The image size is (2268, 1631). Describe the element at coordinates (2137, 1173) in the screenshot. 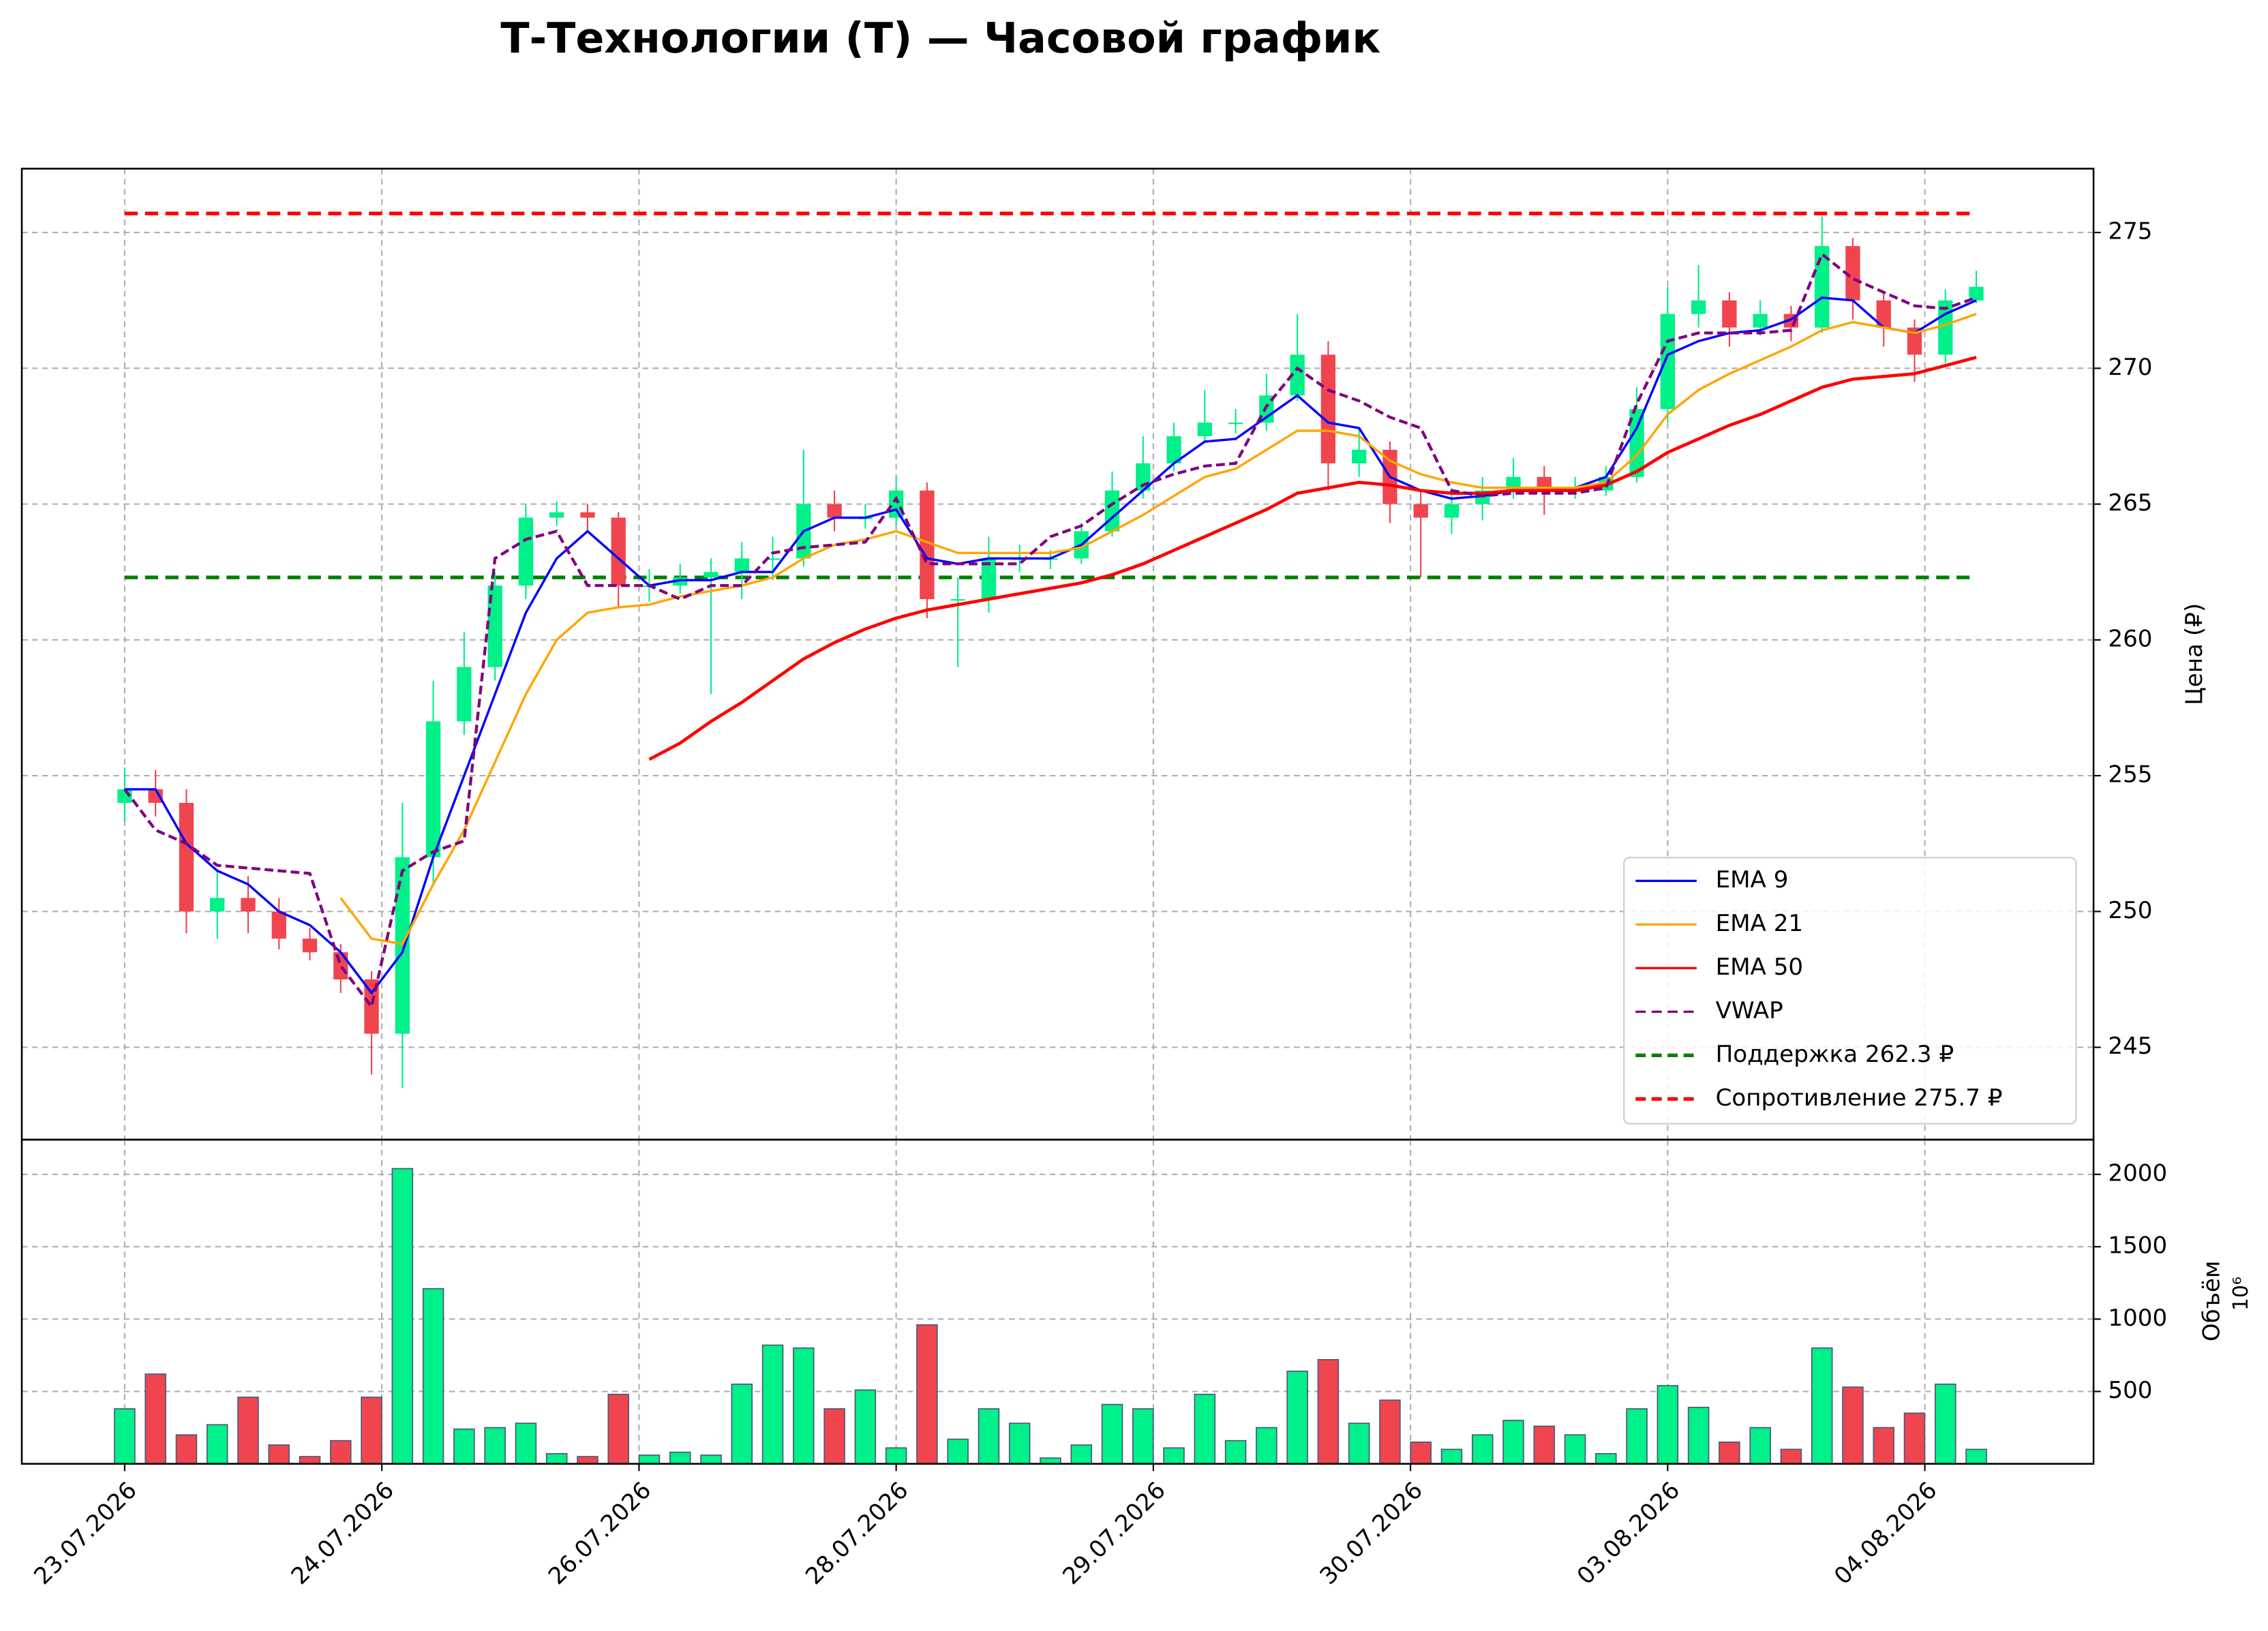

I see `y-tick-label: 2000` at that location.